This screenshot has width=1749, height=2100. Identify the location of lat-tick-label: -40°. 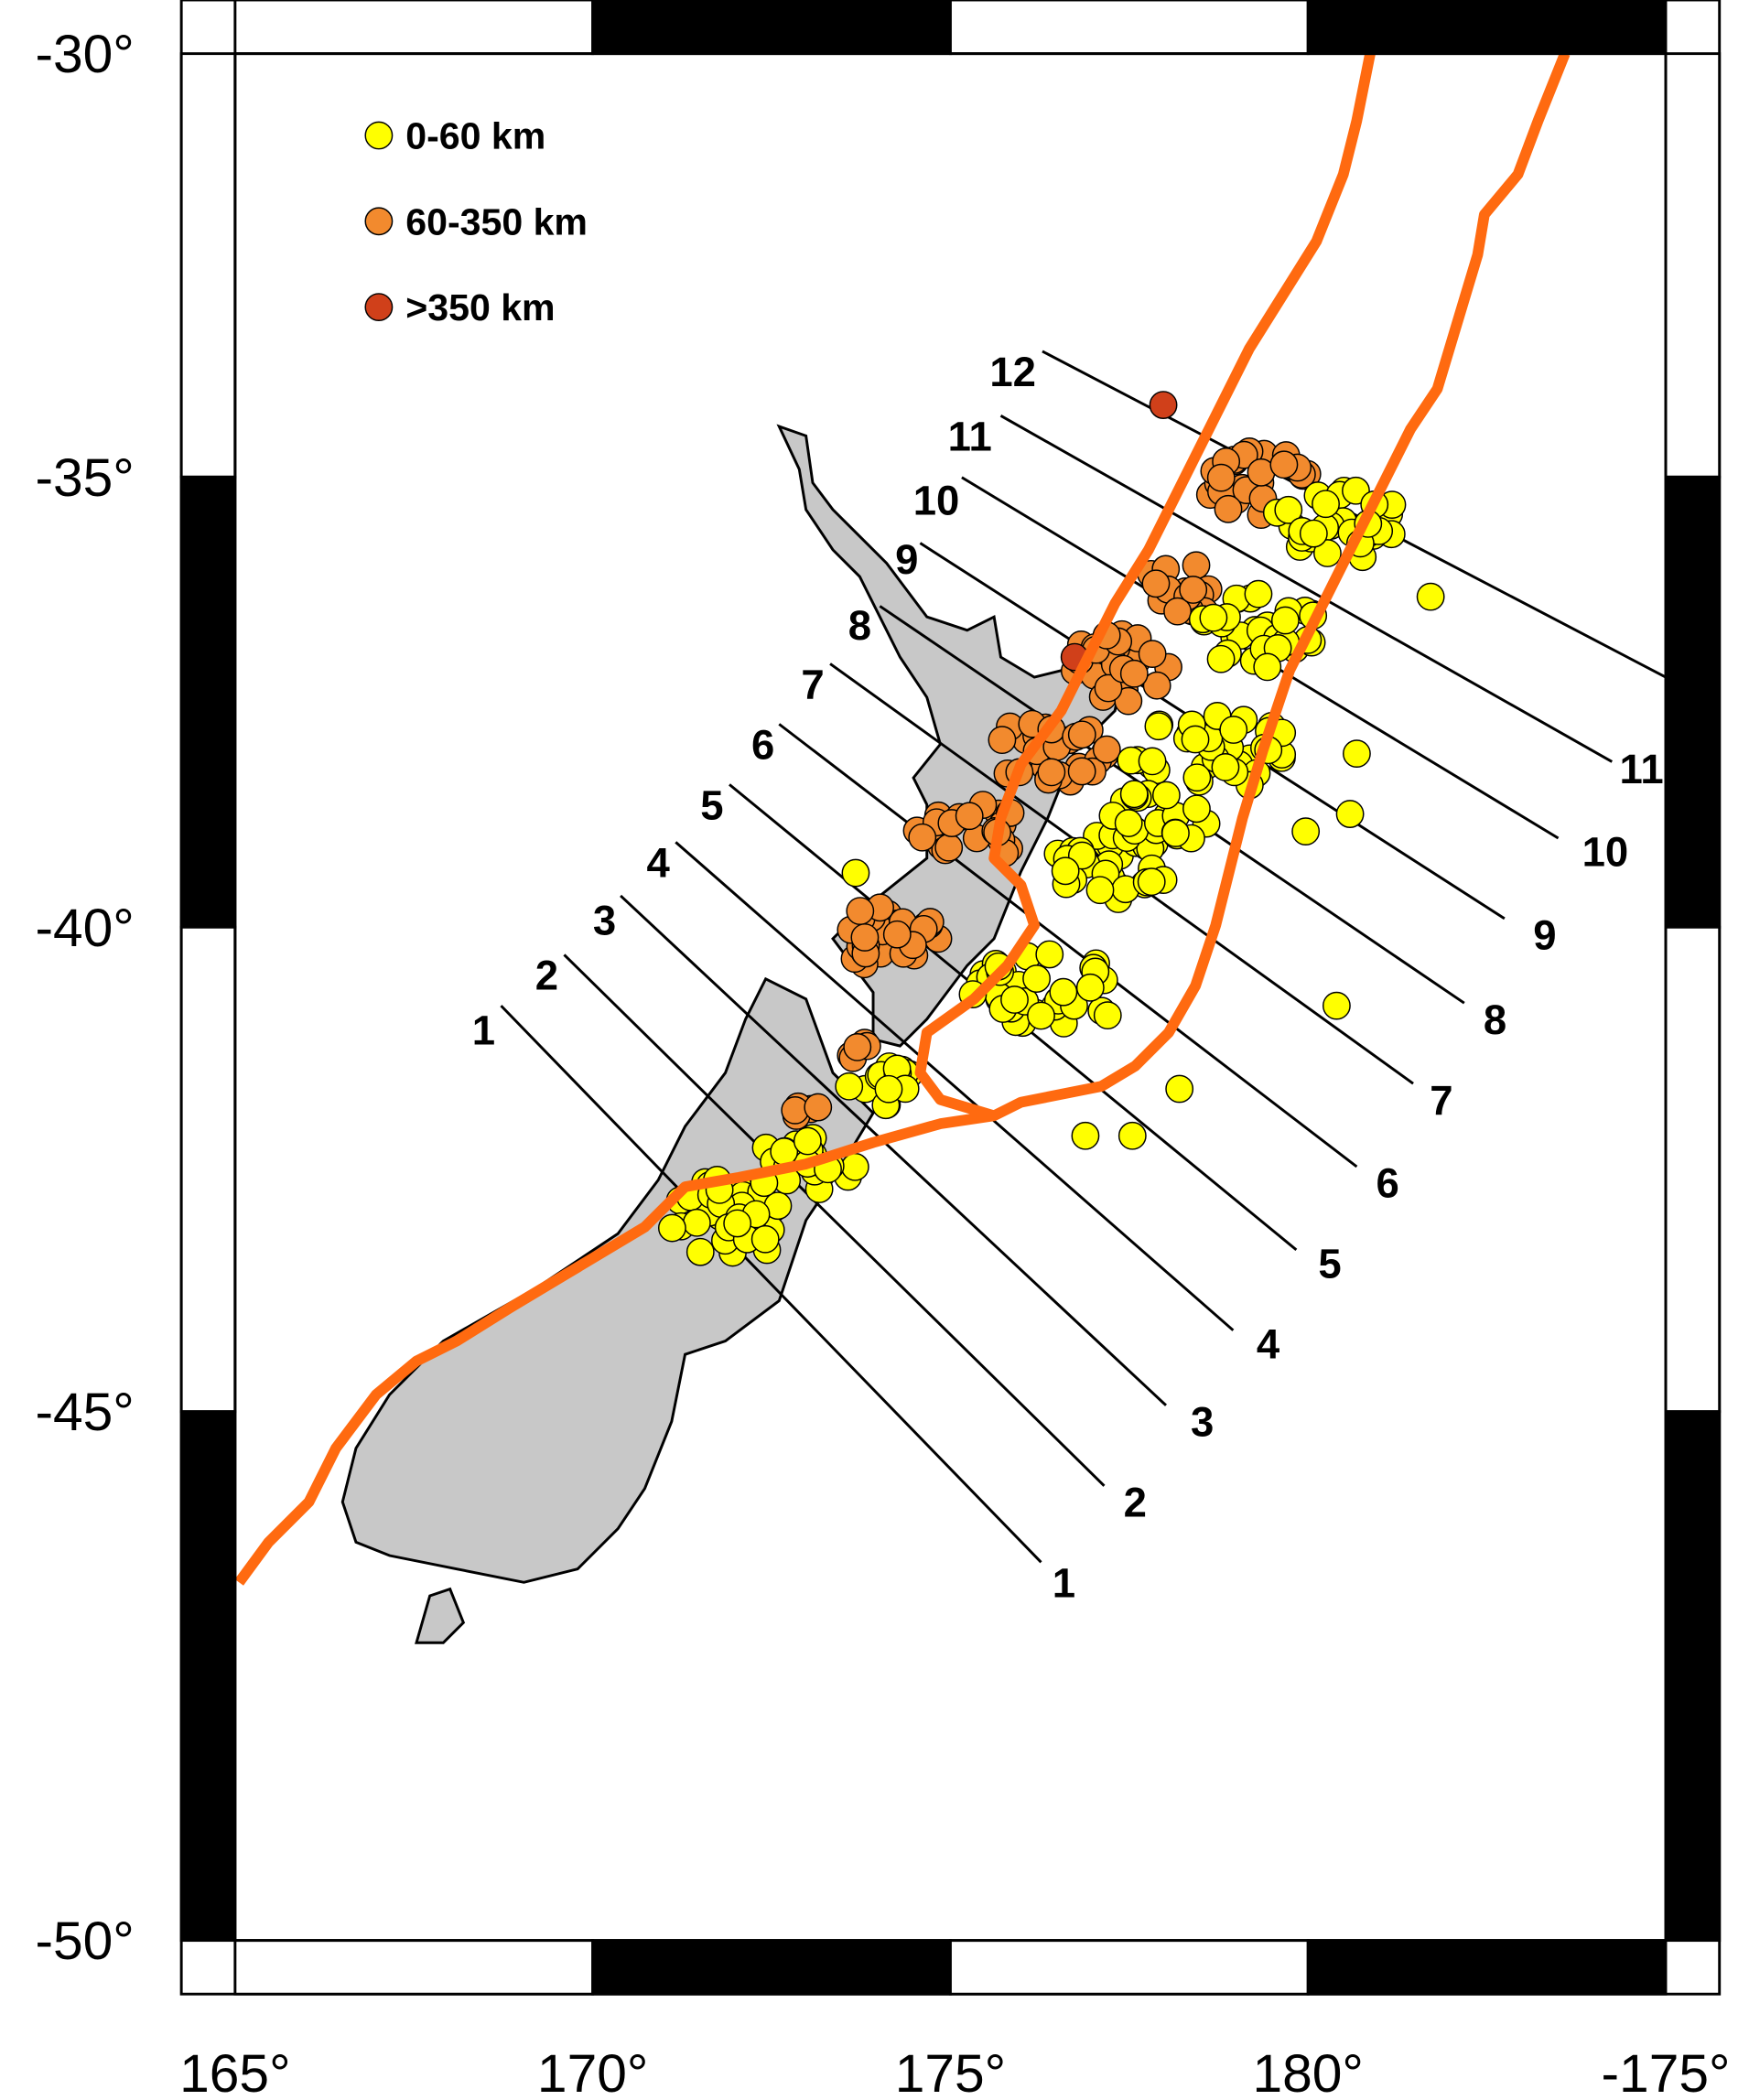
(85, 928).